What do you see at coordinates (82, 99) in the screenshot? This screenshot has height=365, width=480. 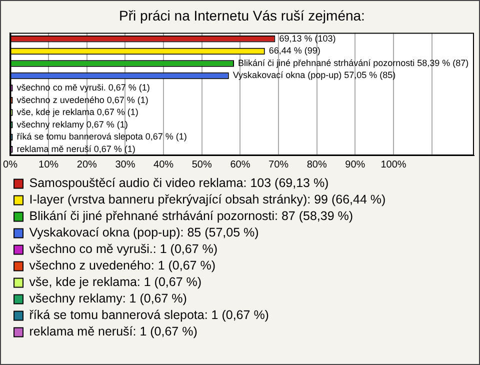 I see `data-label: všechno z uvedeného 0,67 % (1)` at bounding box center [82, 99].